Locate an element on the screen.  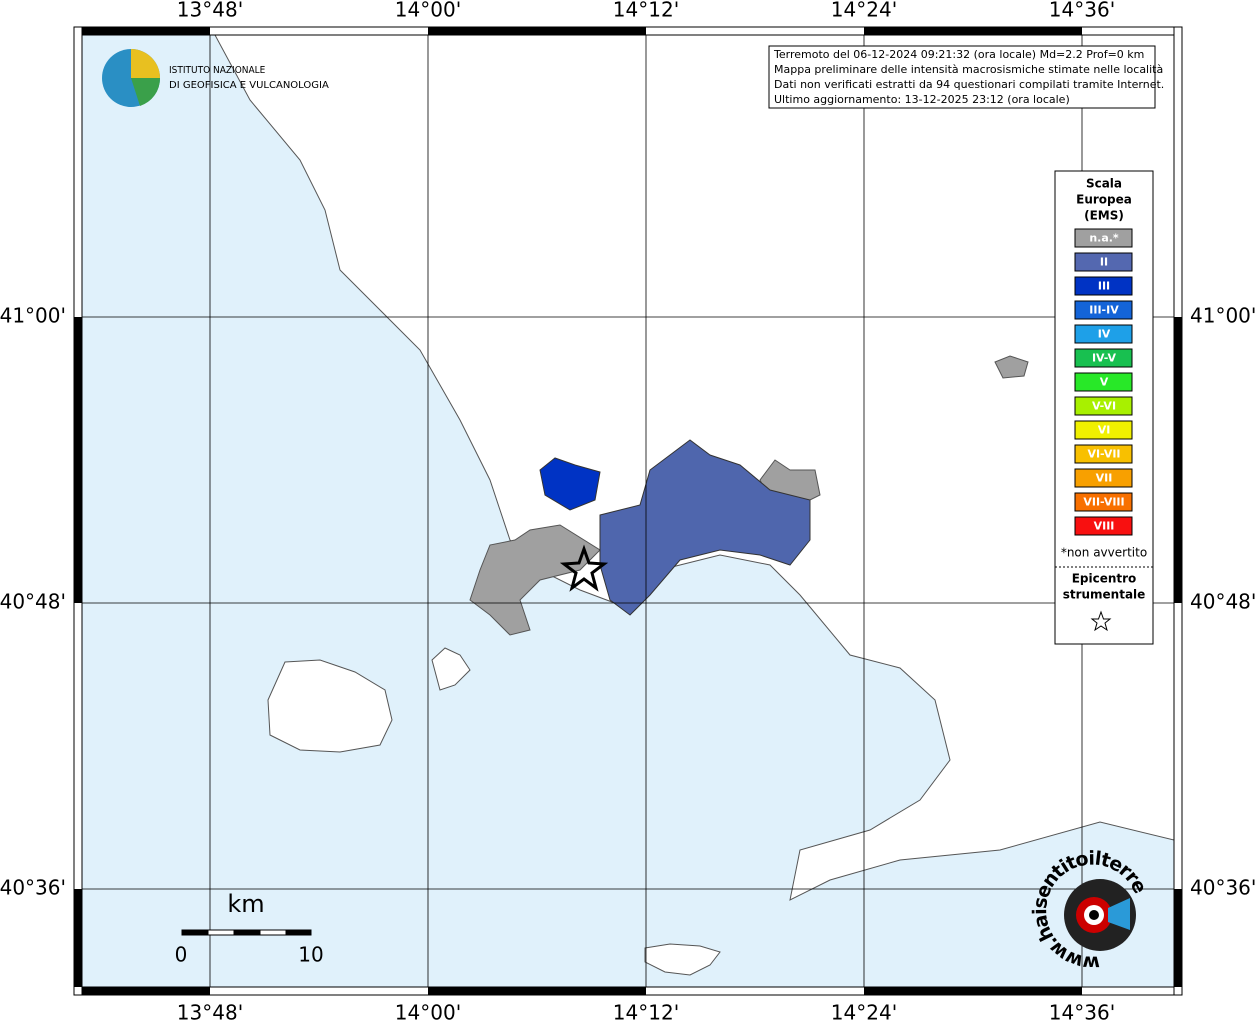
legend-label: V-VI is located at coordinates (1104, 406).